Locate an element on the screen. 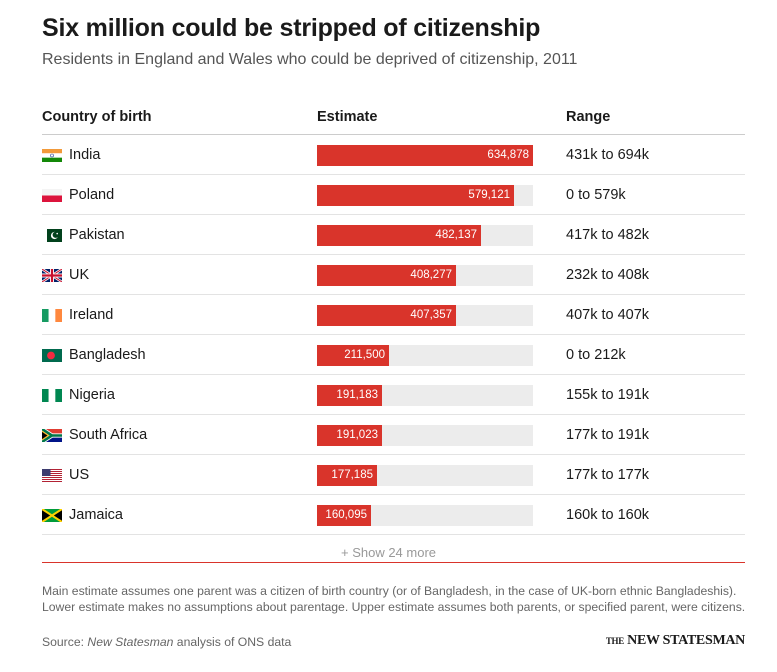 Image resolution: width=777 pixels, height=672 pixels. bangladesh-flag-icon is located at coordinates (52, 355).